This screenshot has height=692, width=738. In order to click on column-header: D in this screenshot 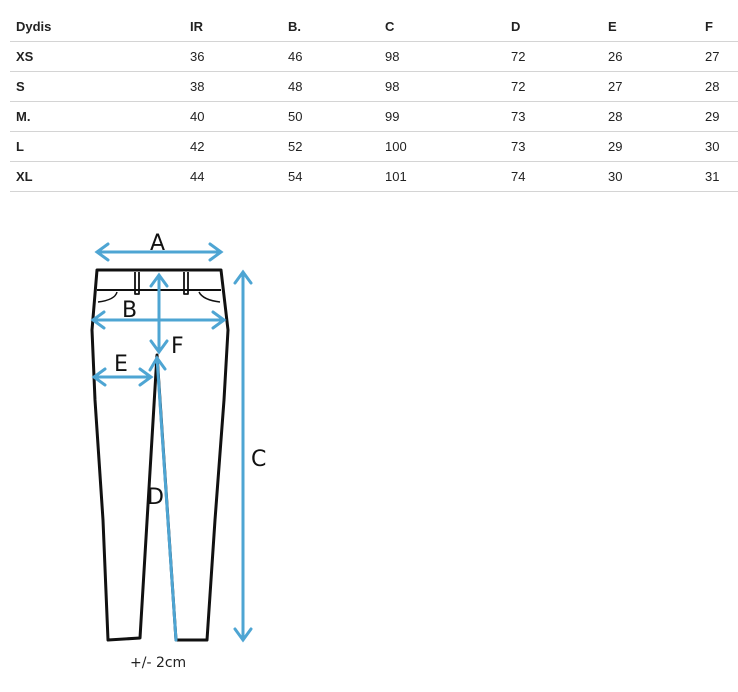, I will do `click(559, 27)`.